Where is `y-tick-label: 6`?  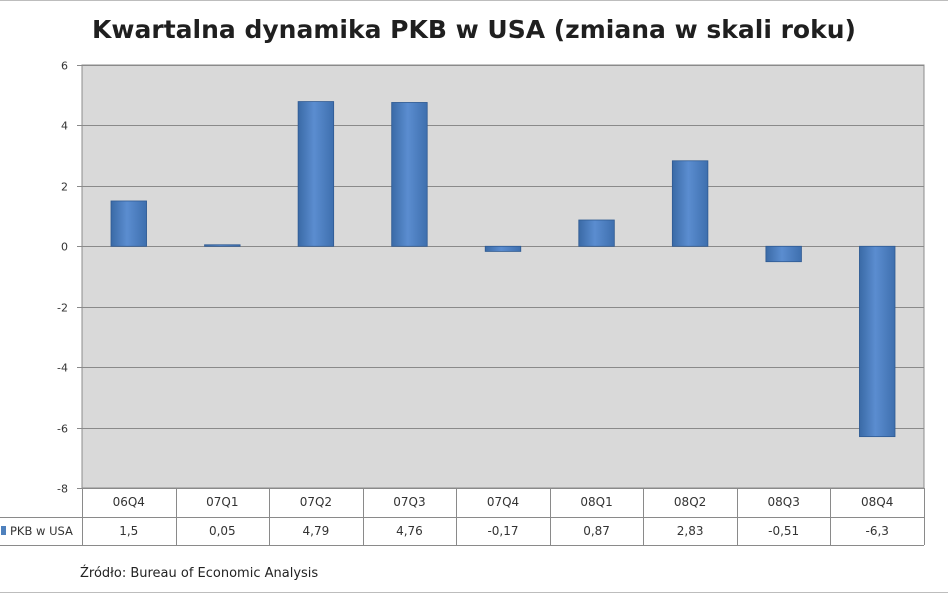 y-tick-label: 6 is located at coordinates (64, 66).